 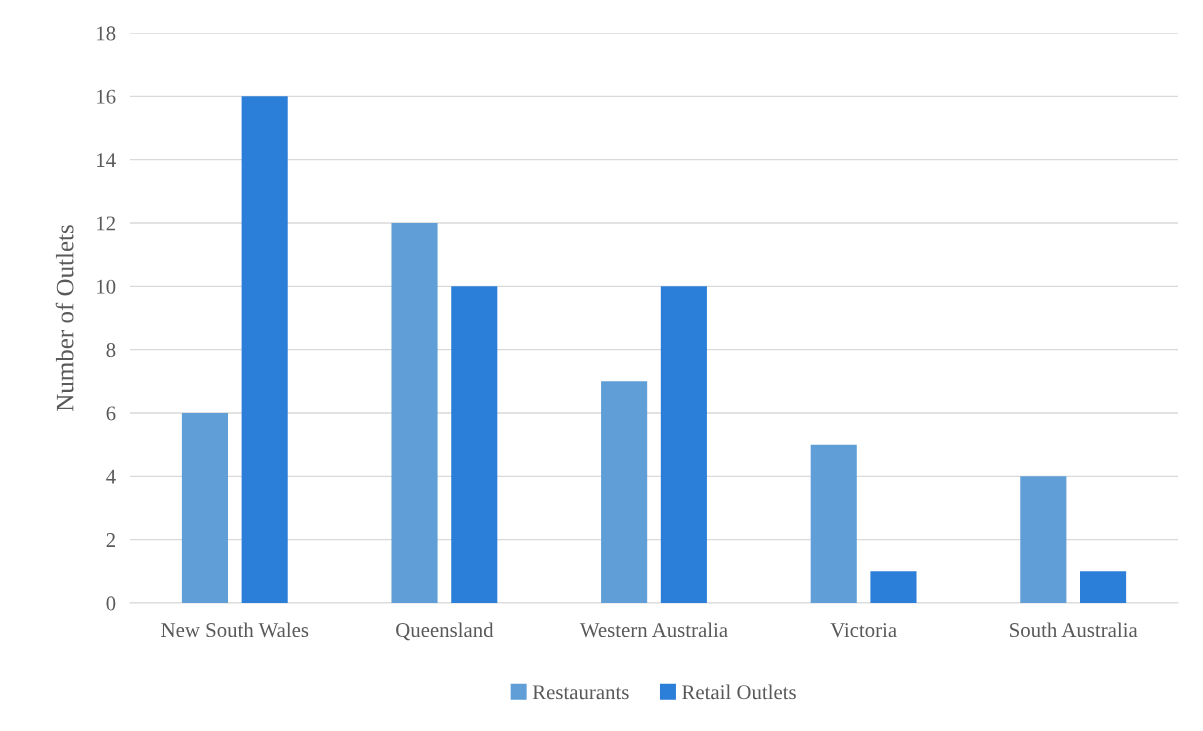 I want to click on x-tick-label: Queensland, so click(x=445, y=631).